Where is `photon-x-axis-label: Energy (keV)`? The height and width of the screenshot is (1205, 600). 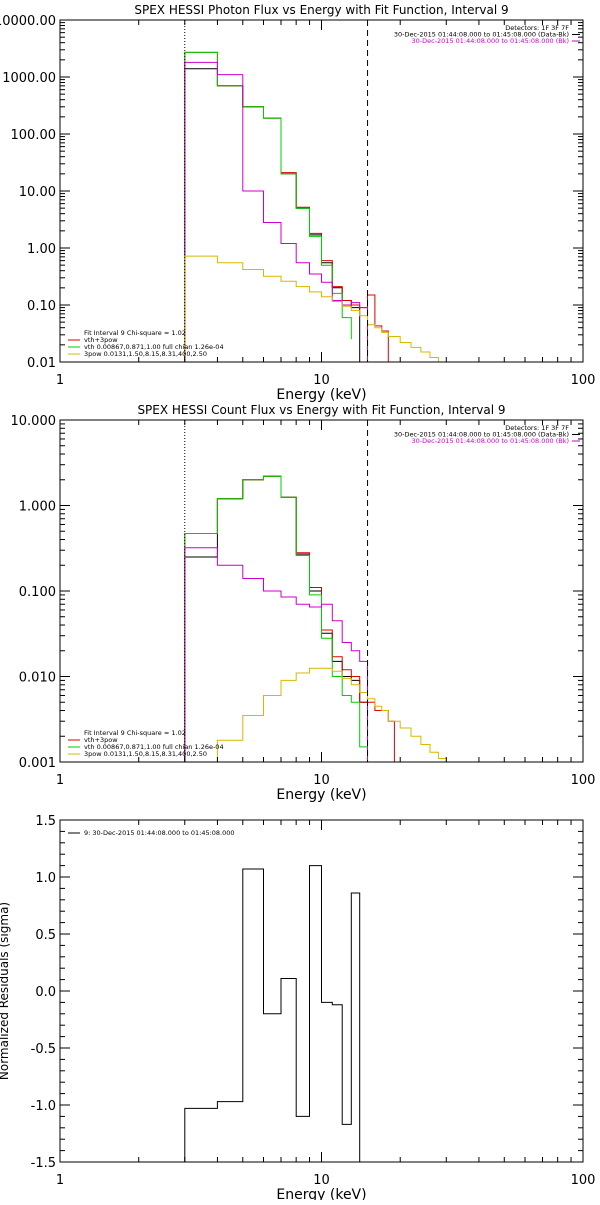 photon-x-axis-label: Energy (keV) is located at coordinates (321, 395).